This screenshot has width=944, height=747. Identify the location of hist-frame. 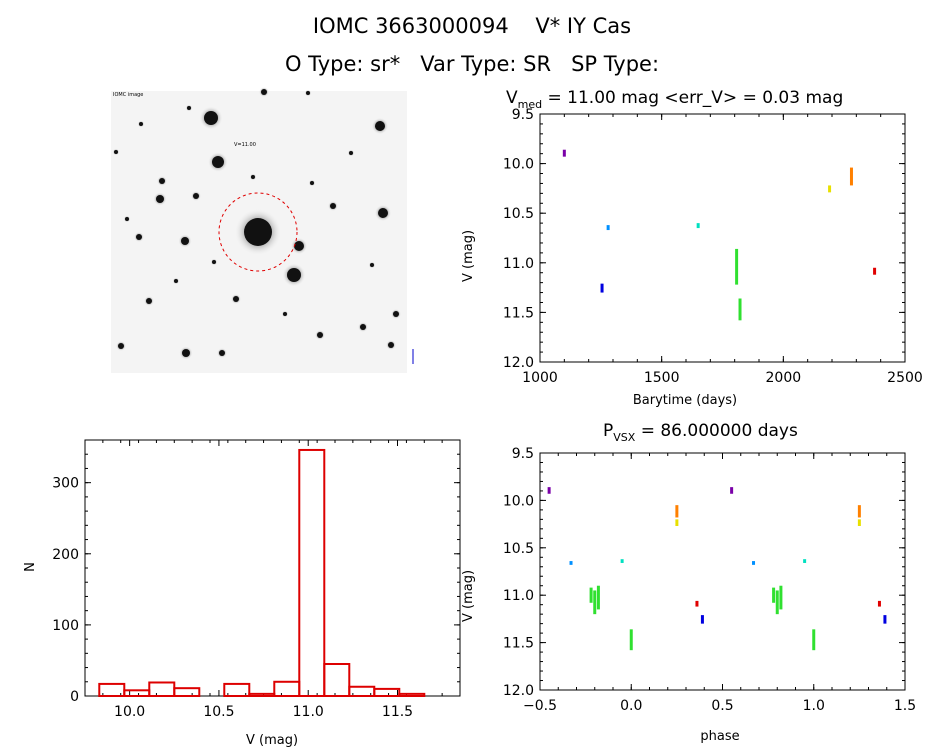
(272, 568).